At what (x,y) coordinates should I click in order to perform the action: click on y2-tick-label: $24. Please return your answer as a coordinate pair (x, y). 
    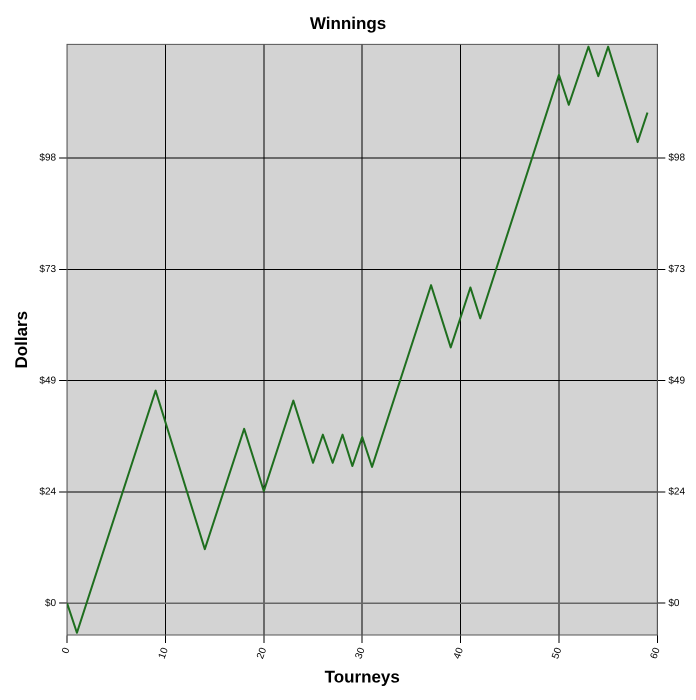
    Looking at the image, I should click on (677, 492).